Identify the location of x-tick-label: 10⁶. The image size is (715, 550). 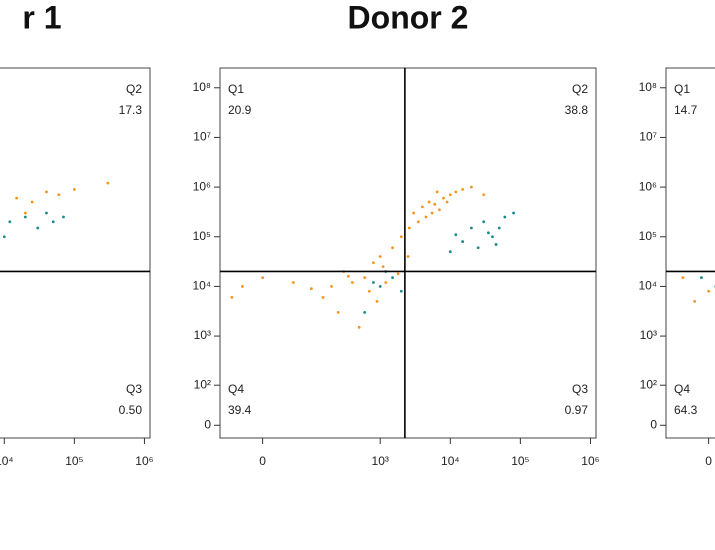
(144, 461).